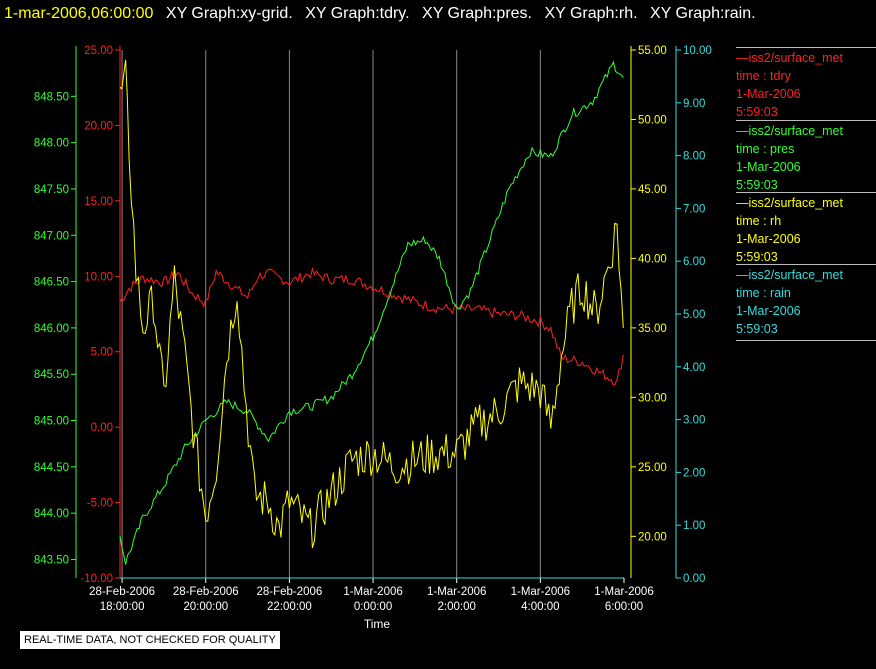  I want to click on x-tick-time: 2:00:00, so click(457, 607).